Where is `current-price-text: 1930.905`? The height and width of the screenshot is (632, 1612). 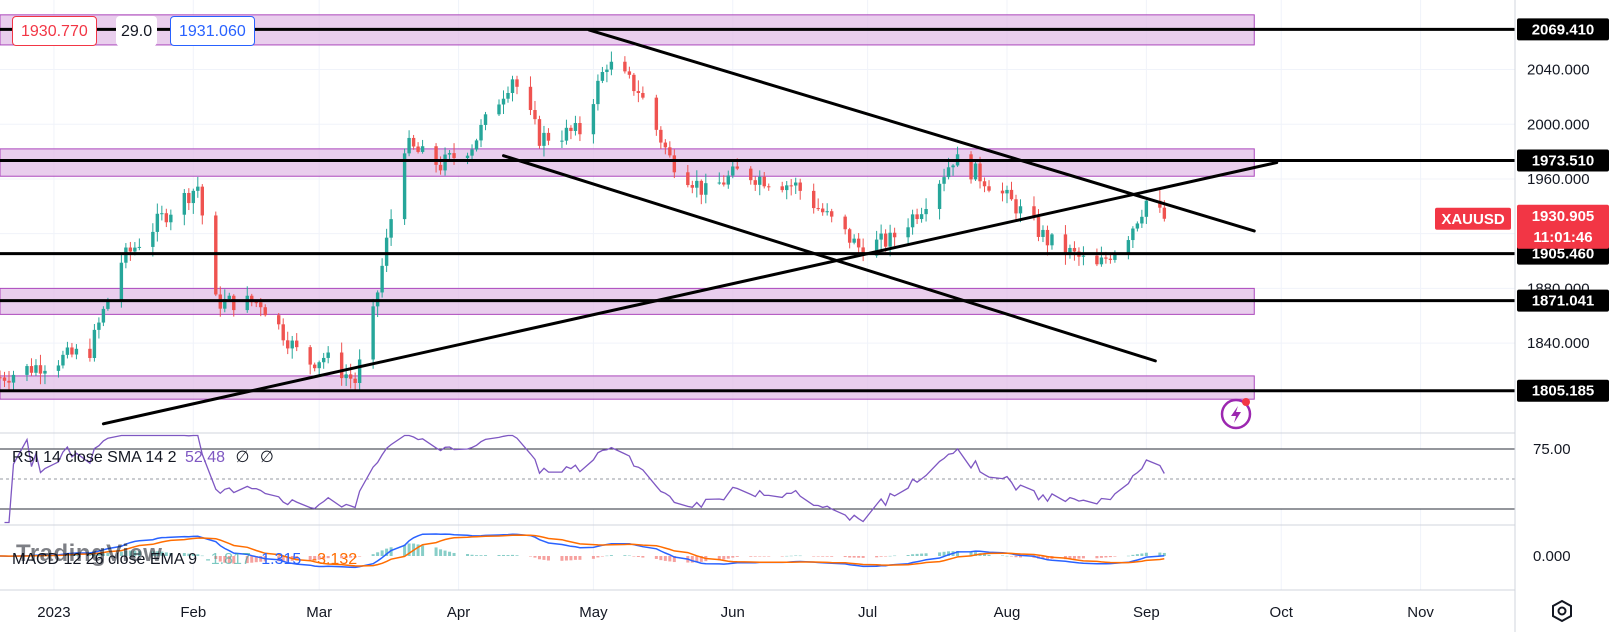 current-price-text: 1930.905 is located at coordinates (1563, 216).